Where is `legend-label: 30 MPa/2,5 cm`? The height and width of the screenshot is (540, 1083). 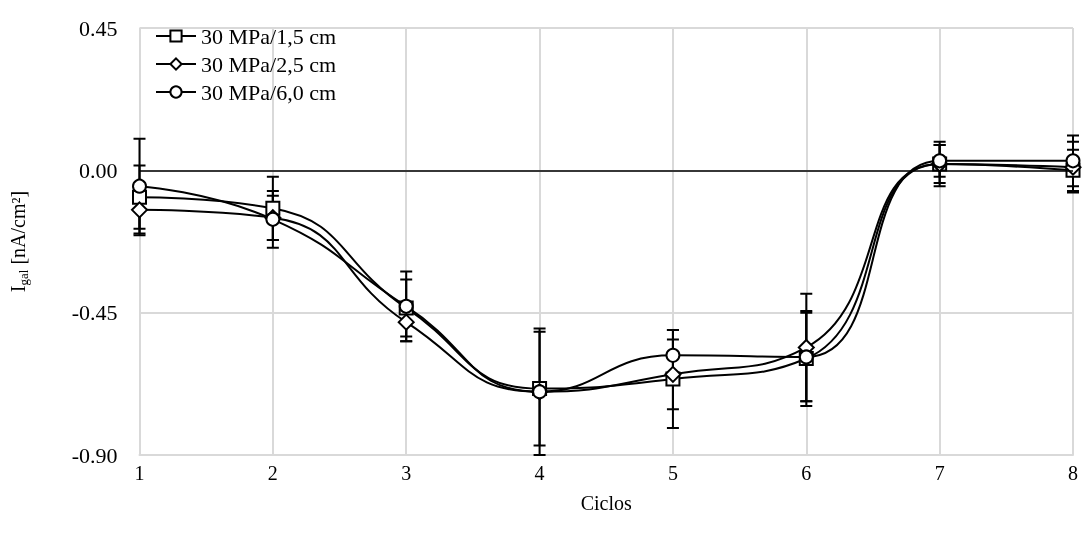 legend-label: 30 MPa/2,5 cm is located at coordinates (269, 64).